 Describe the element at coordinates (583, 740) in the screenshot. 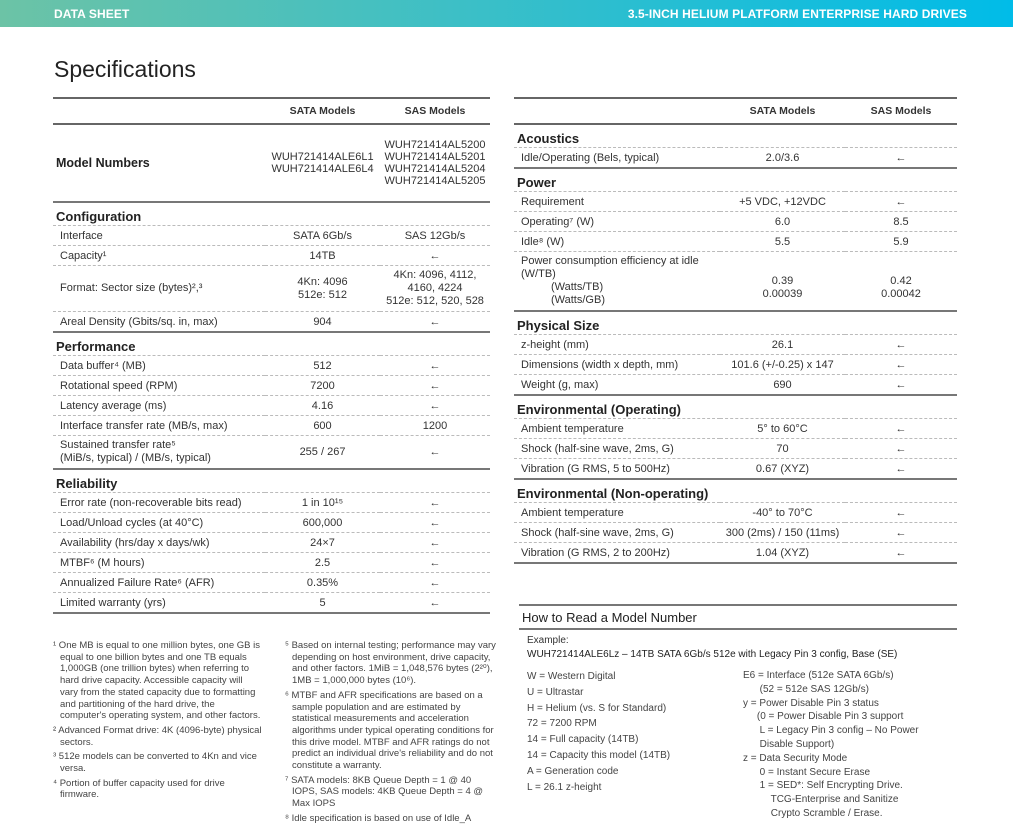

I see `model-code-item: 14 = Full capacity (14TB)` at that location.